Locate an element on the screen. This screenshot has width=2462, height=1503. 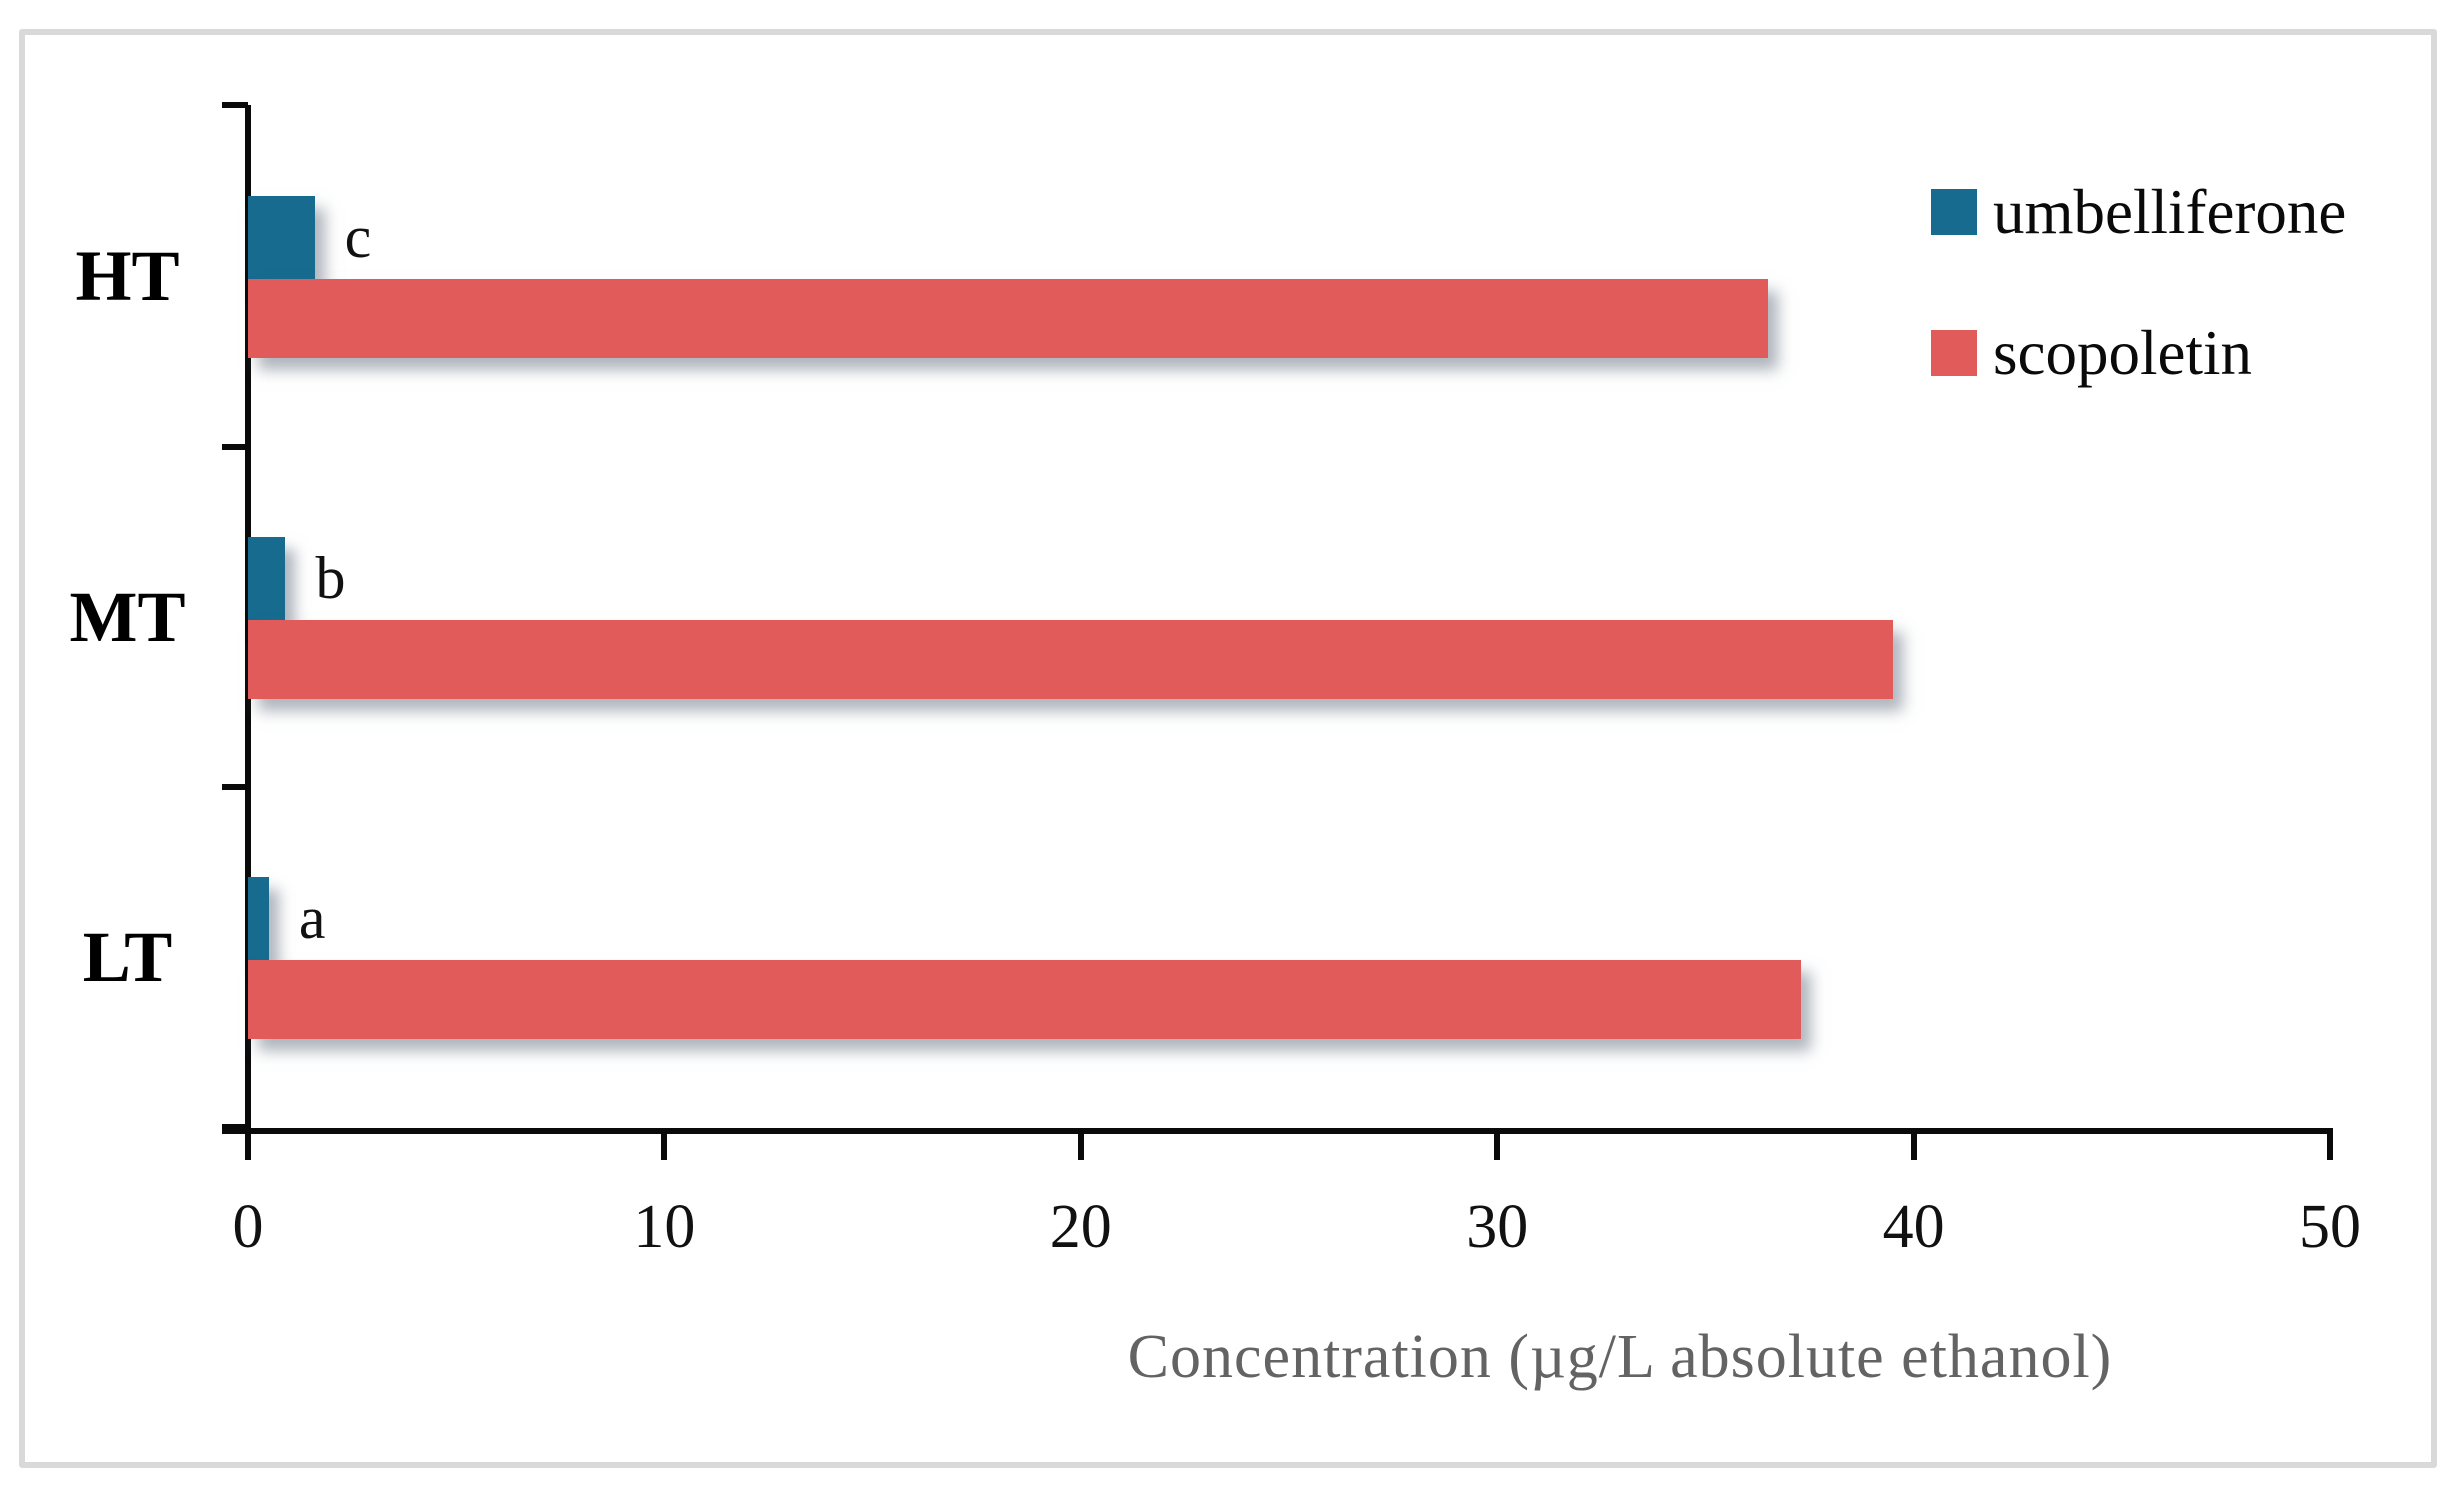
significance-letter-HT: c is located at coordinates (358, 237).